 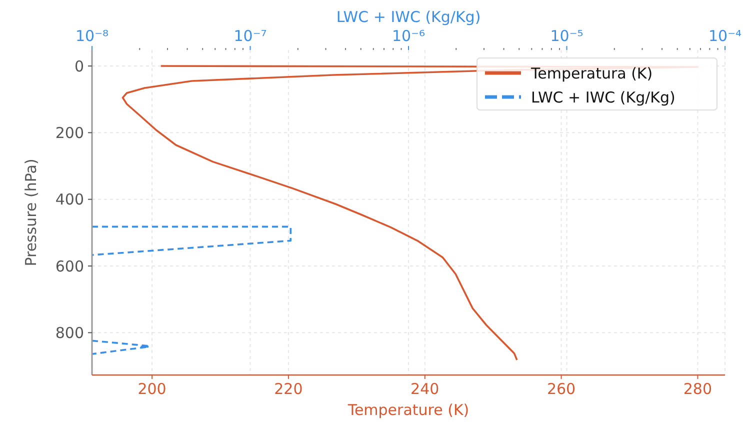 What do you see at coordinates (250, 36) in the screenshot?
I see `x2-tick-label: 10⁻⁷` at bounding box center [250, 36].